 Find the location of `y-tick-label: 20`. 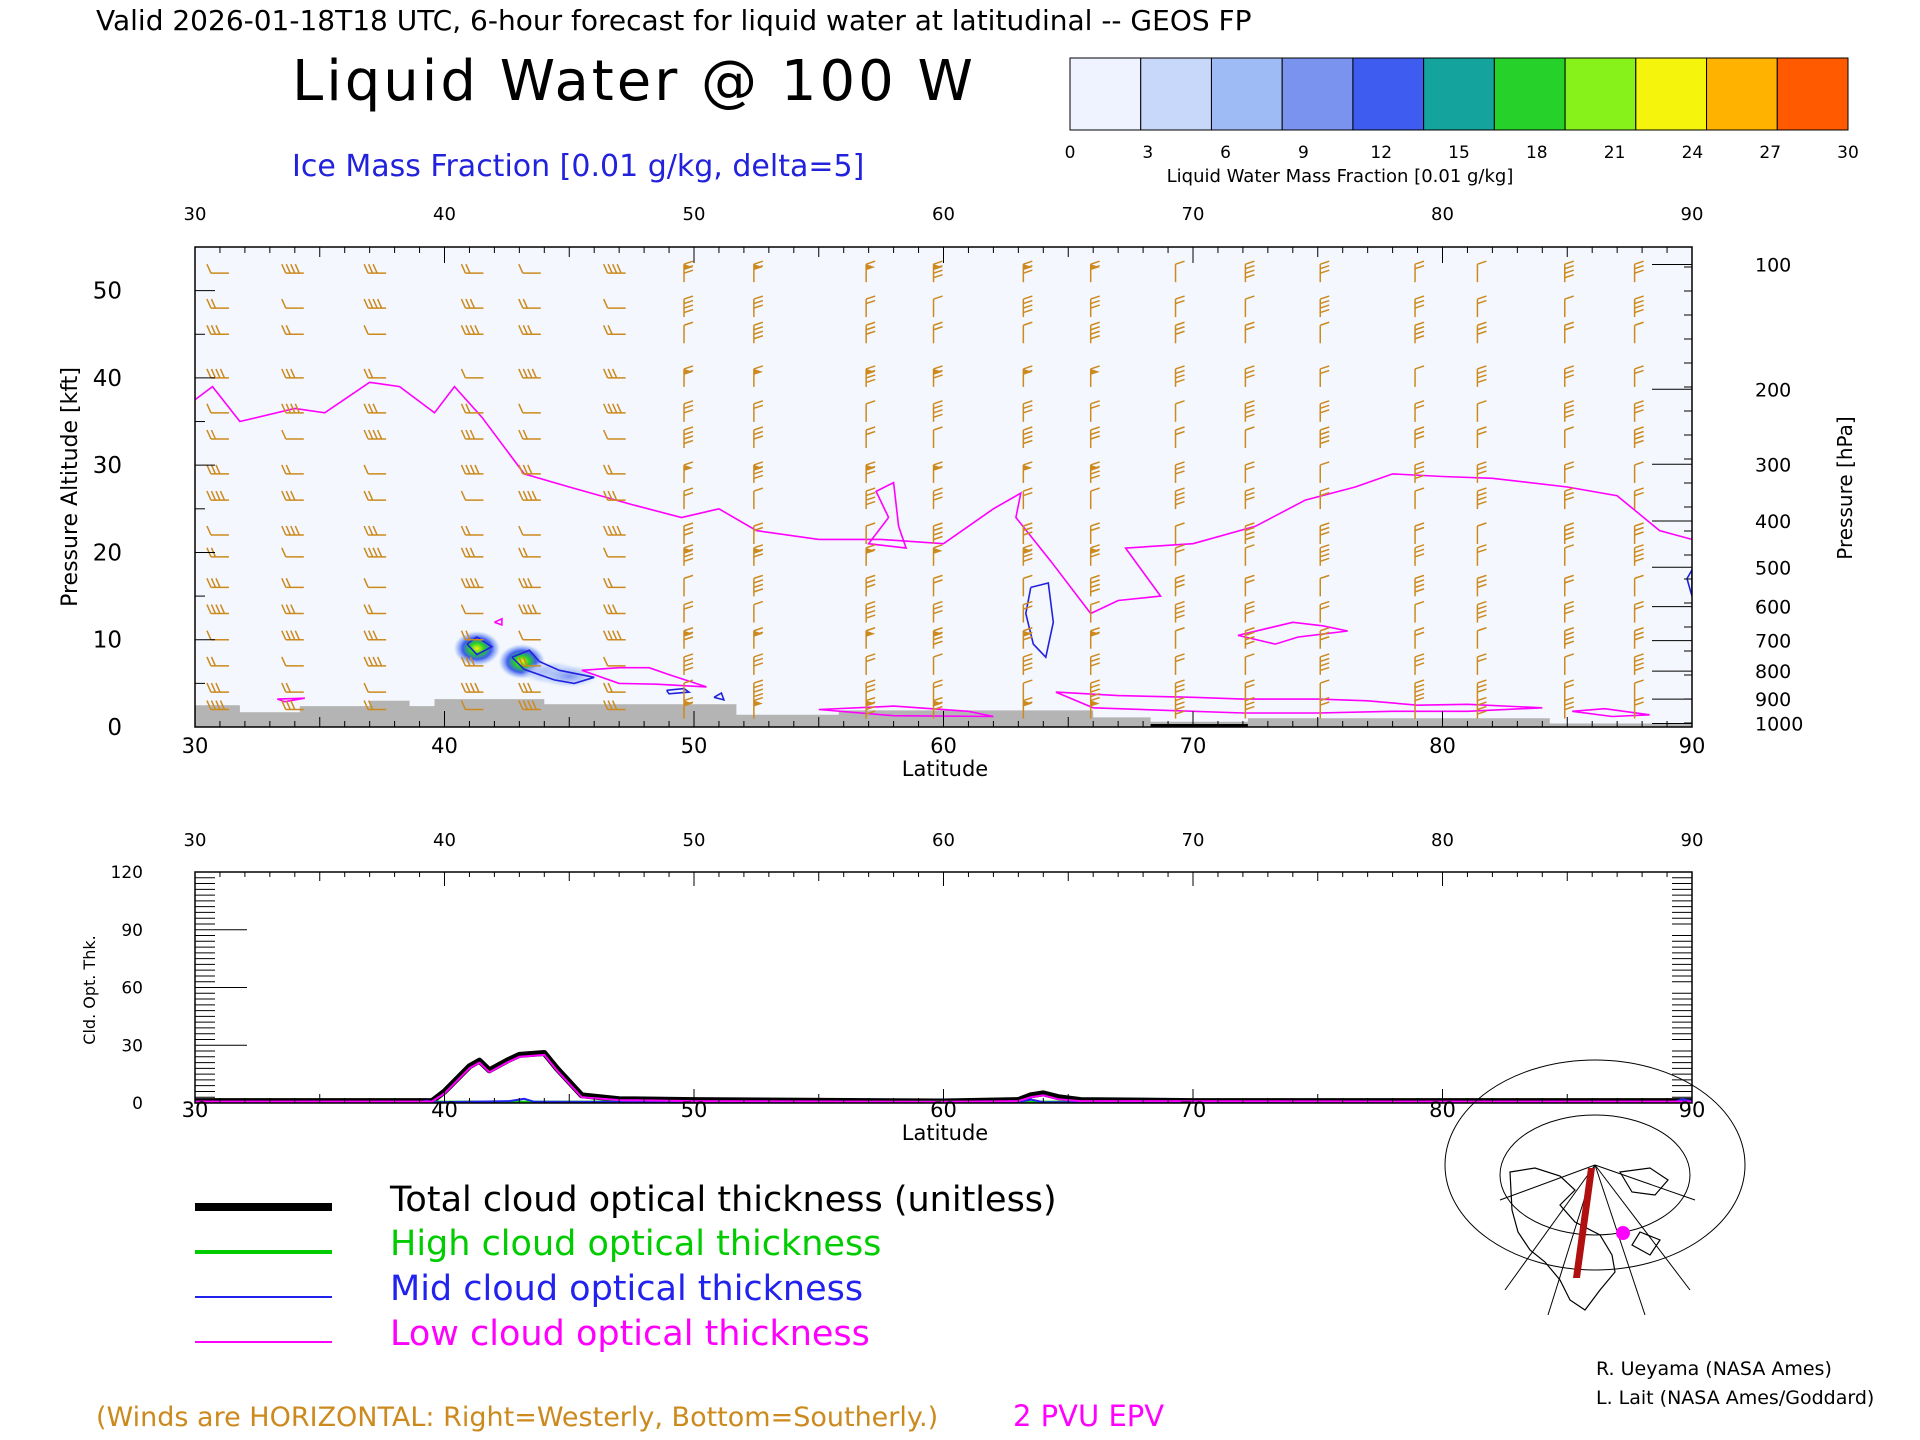

y-tick-label: 20 is located at coordinates (107, 553).